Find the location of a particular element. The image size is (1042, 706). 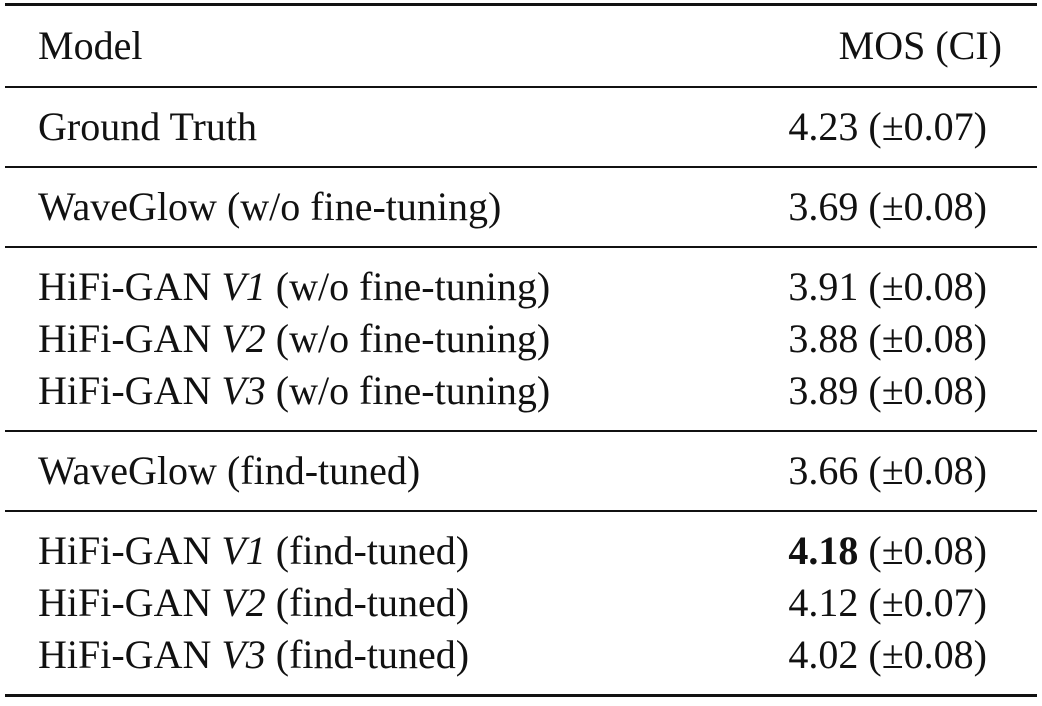

row-group: Ground Truth 4.23 (±0.07) is located at coordinates (521, 127).